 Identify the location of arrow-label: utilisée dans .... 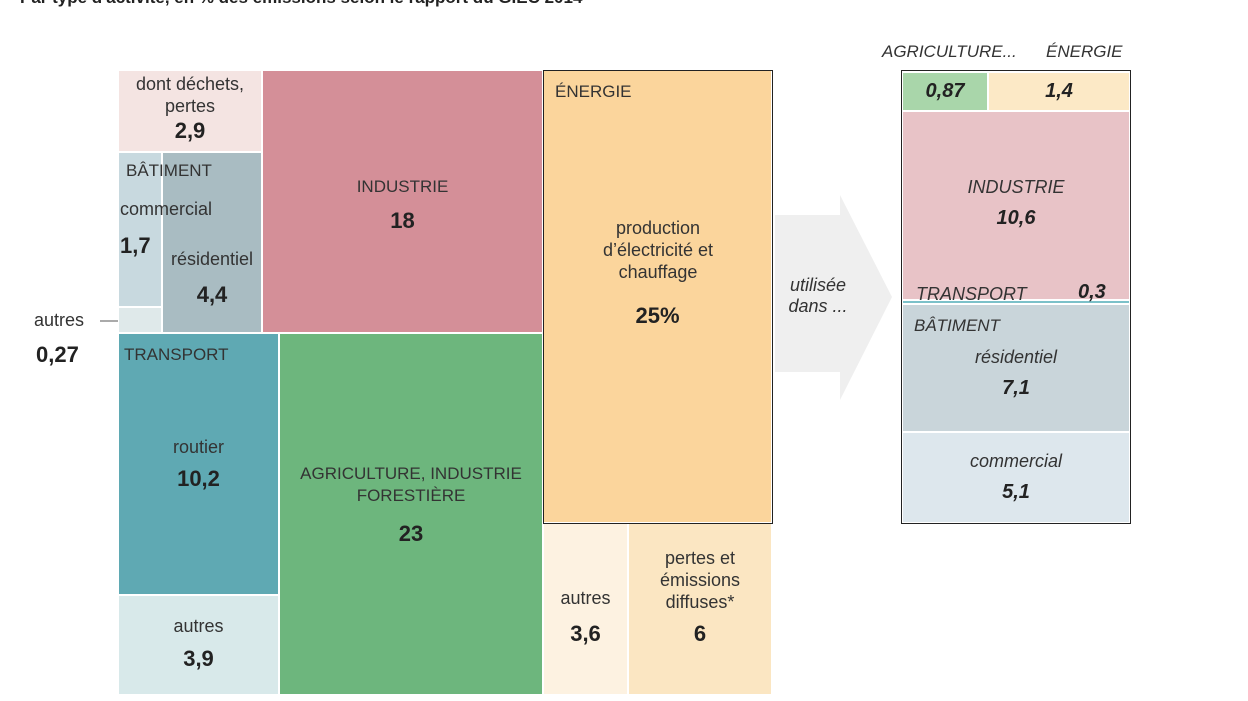
(818, 295).